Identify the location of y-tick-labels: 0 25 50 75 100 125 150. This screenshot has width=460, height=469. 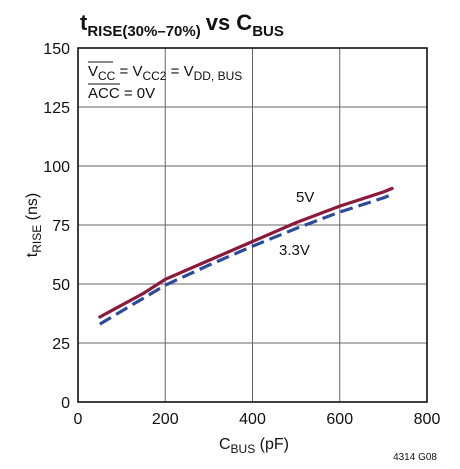
(56, 226).